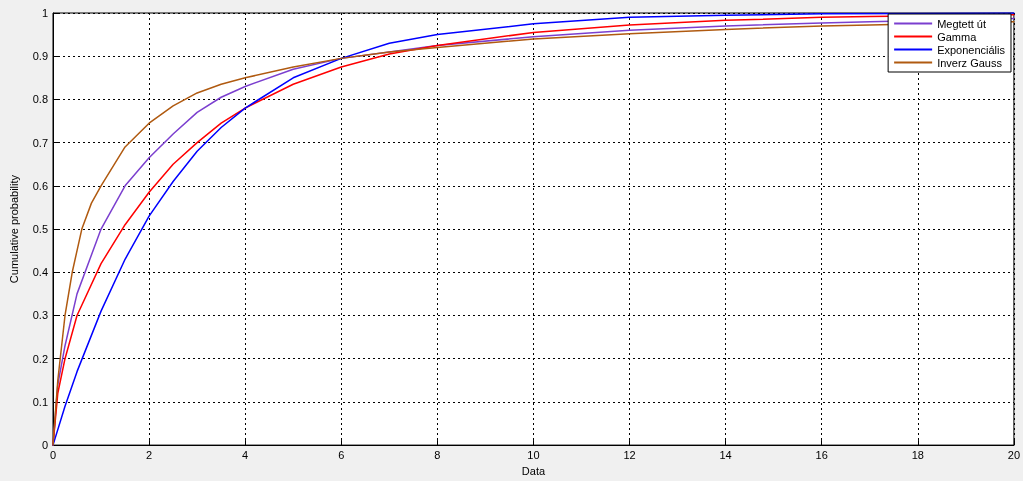 This screenshot has height=481, width=1023. I want to click on x-tick-label: 16, so click(821, 454).